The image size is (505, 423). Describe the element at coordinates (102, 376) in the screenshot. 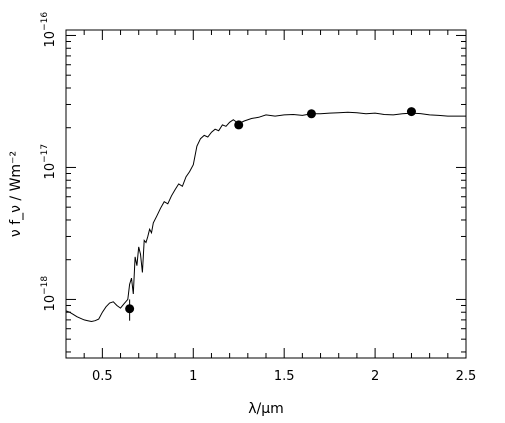

I see `x-tick-label: 0.5` at that location.